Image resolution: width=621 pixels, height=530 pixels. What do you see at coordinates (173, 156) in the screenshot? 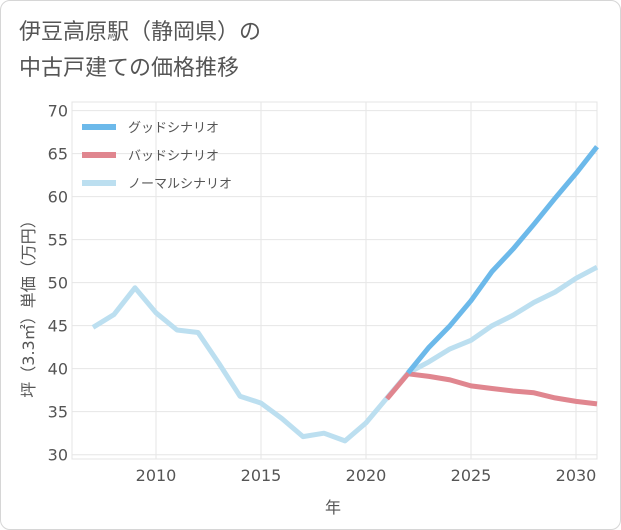
I see `legend-label: バッドシナリオ` at bounding box center [173, 156].